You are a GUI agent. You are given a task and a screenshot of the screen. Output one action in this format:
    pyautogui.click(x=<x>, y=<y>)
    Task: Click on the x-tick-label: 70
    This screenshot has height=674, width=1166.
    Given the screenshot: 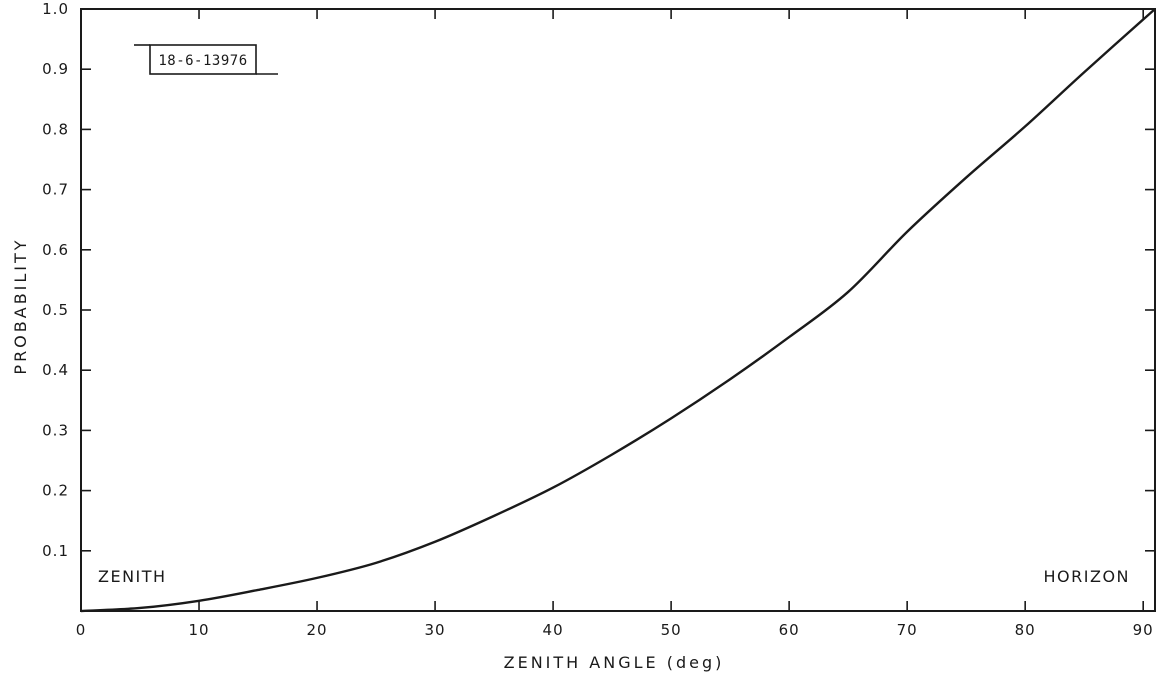 What is the action you would take?
    pyautogui.click(x=907, y=630)
    